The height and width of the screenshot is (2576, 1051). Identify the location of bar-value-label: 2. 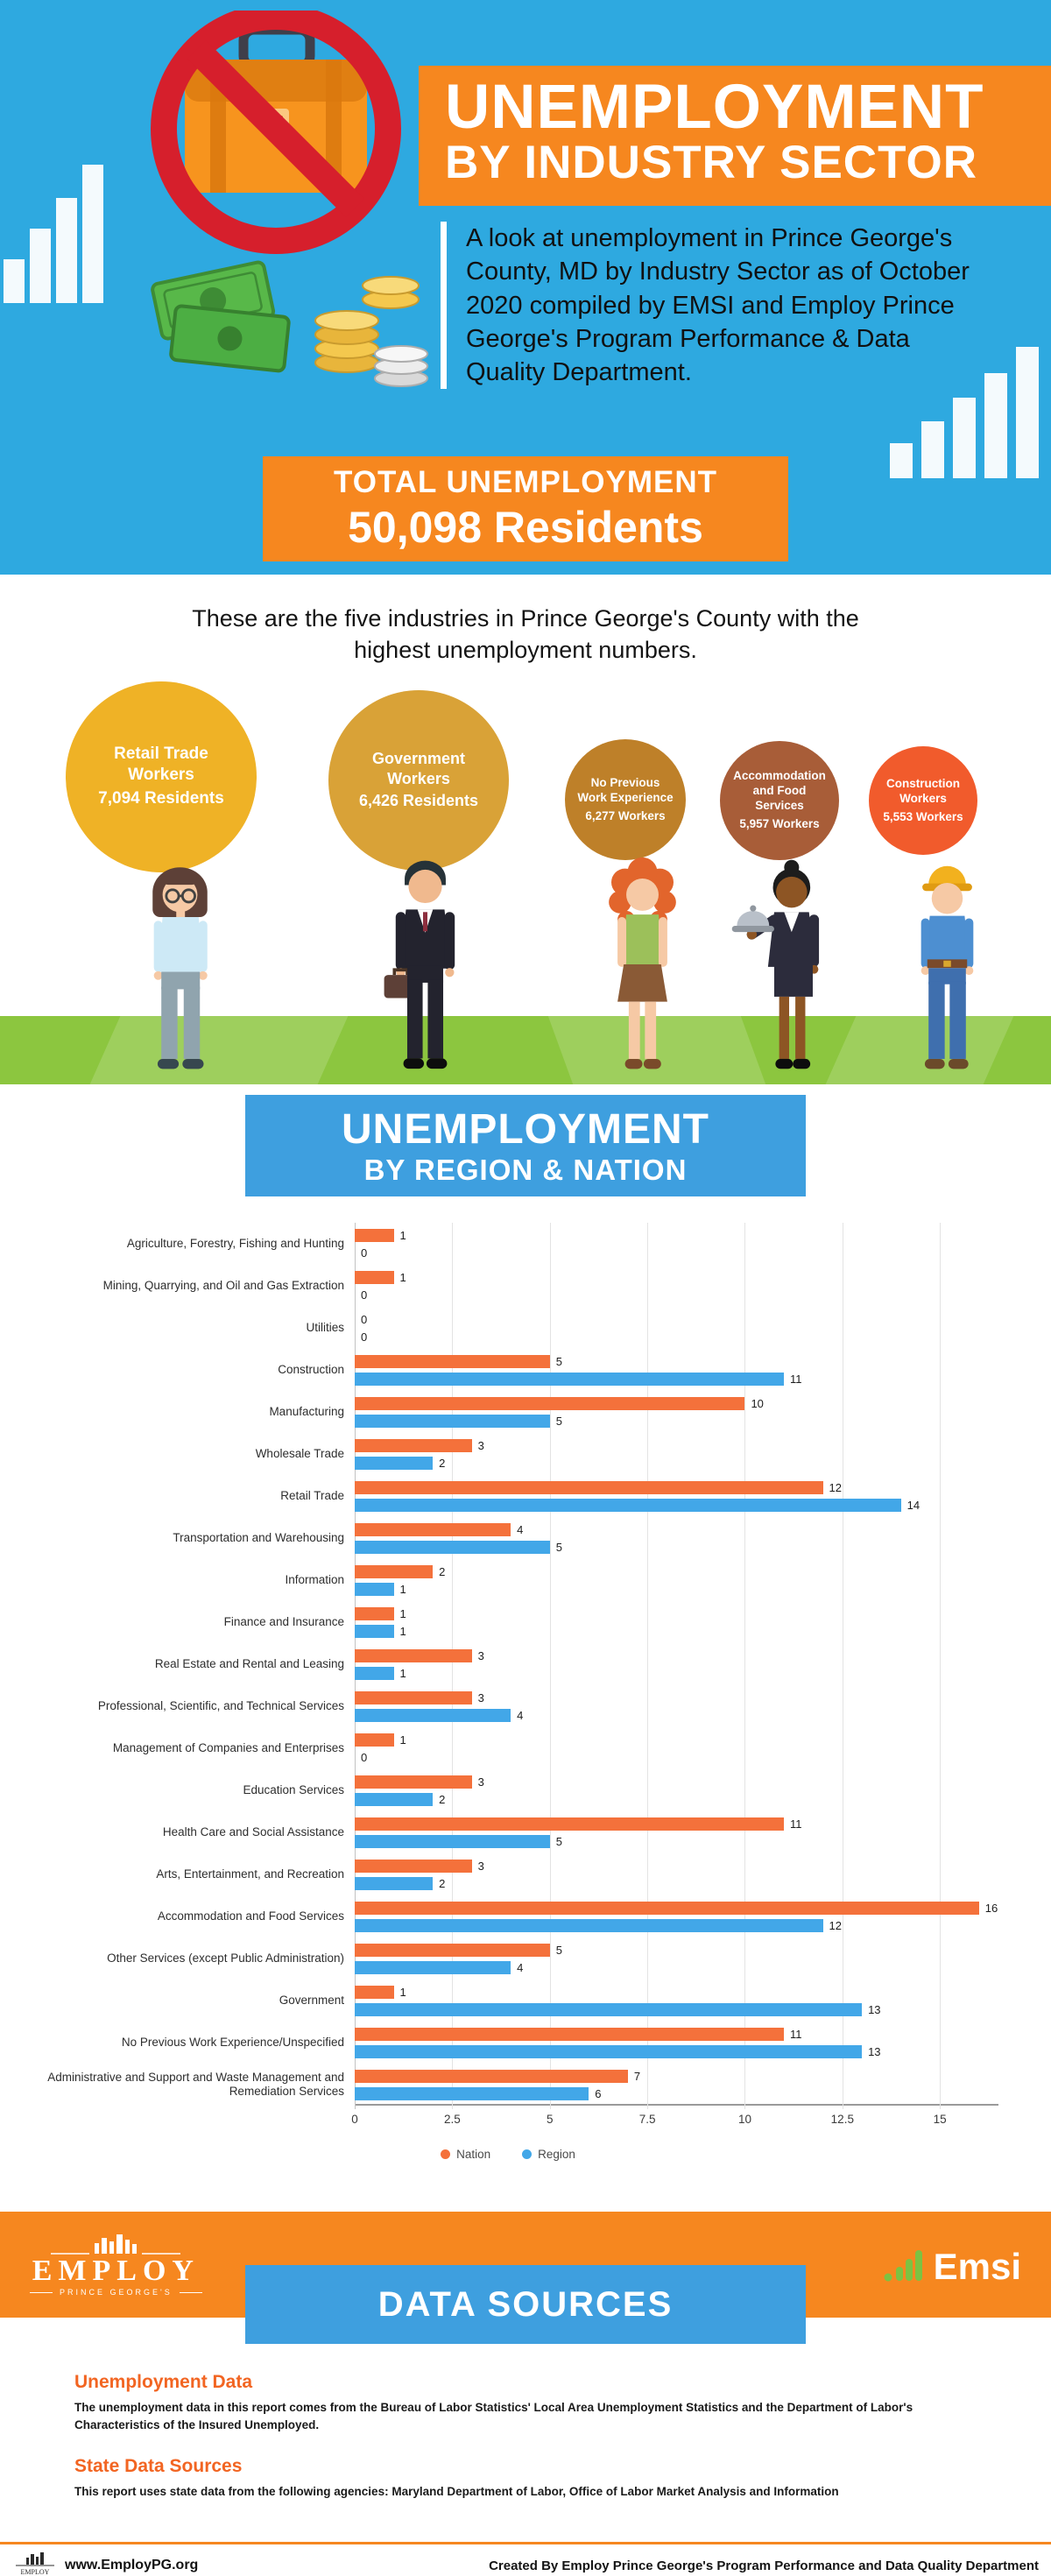
(442, 1463).